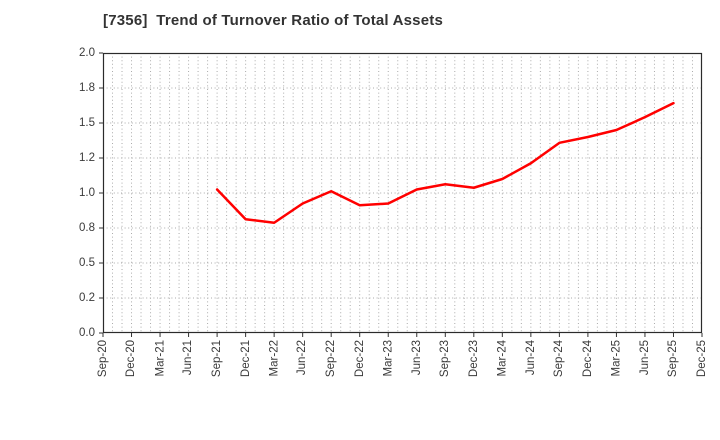 The height and width of the screenshot is (440, 720). What do you see at coordinates (274, 358) in the screenshot?
I see `x-tick-label: Mar-22` at bounding box center [274, 358].